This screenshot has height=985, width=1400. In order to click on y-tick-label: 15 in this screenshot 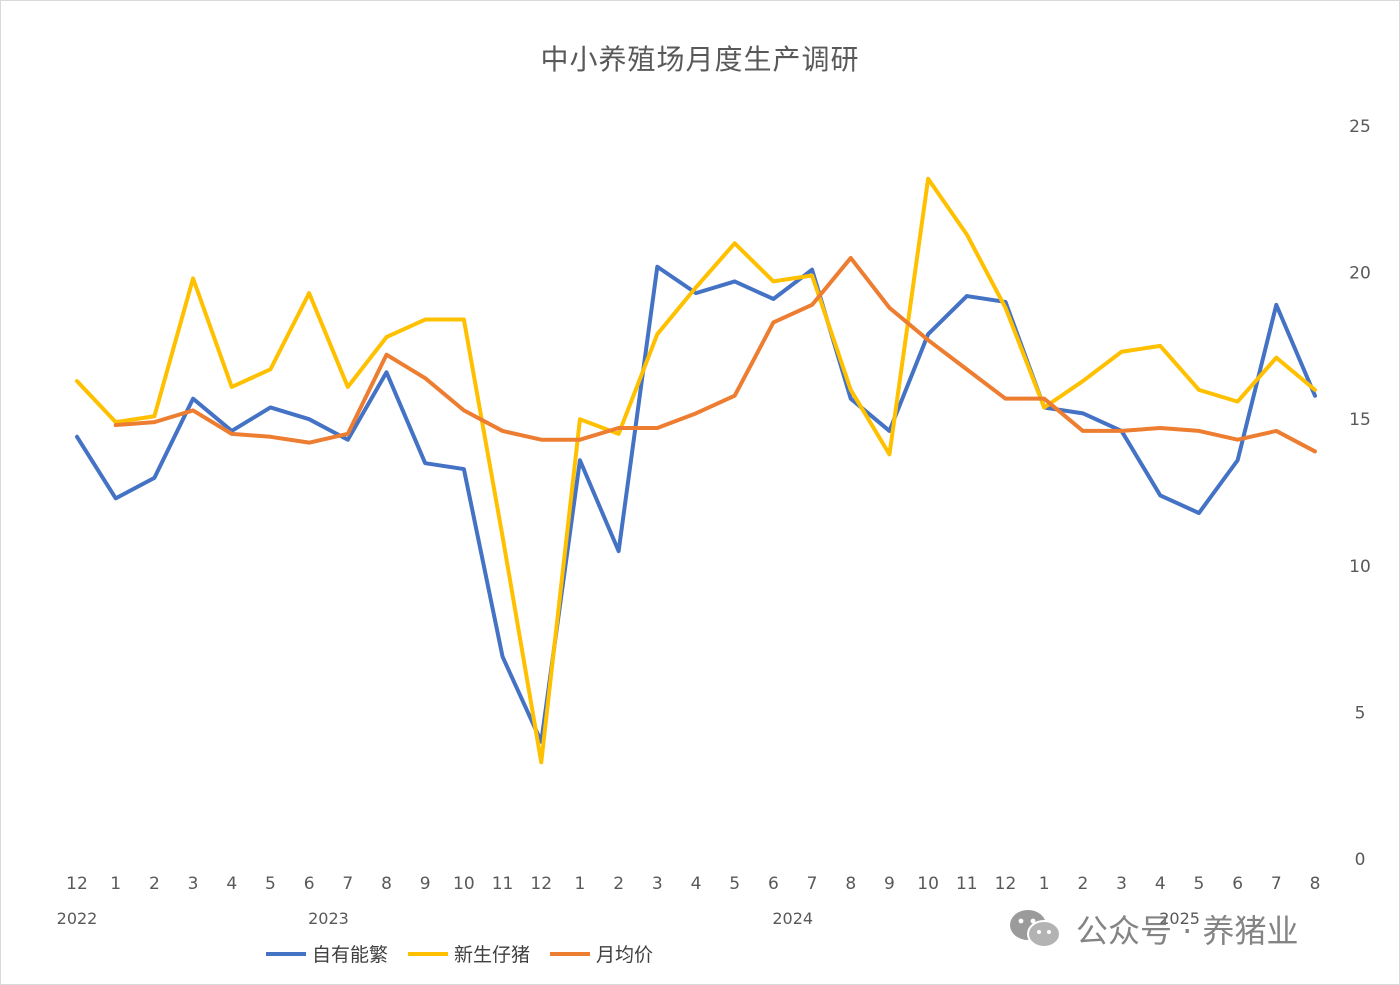, I will do `click(1360, 420)`.